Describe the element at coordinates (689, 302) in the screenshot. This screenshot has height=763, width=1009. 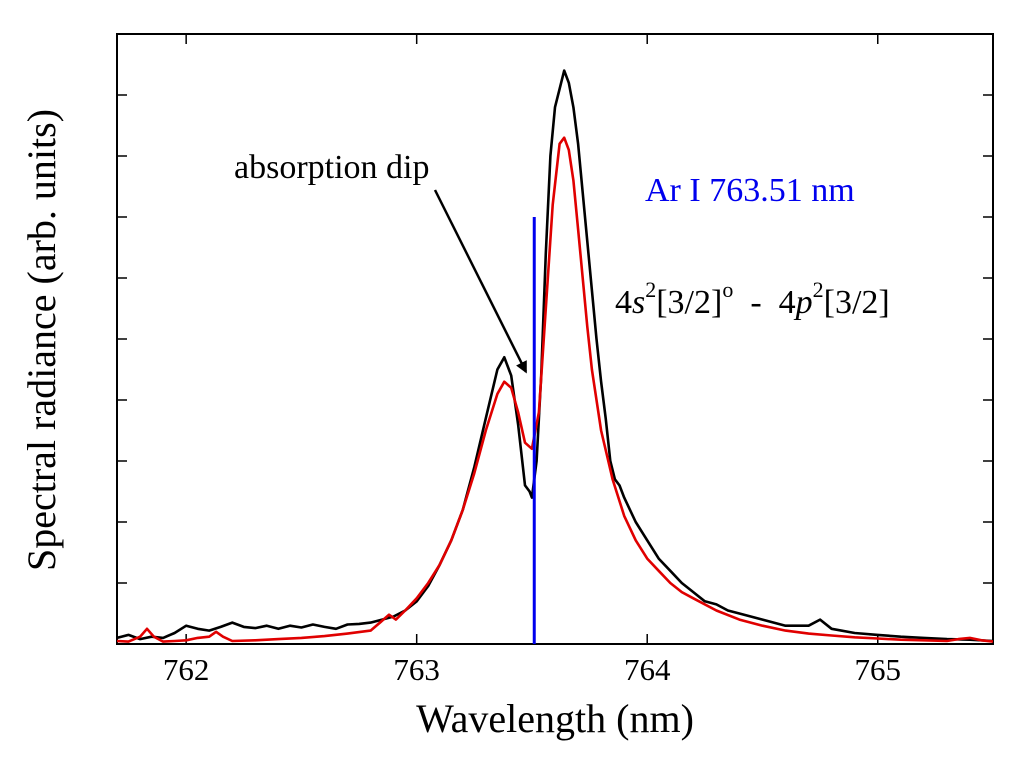
I see `transition-lower-term: [3/2]` at that location.